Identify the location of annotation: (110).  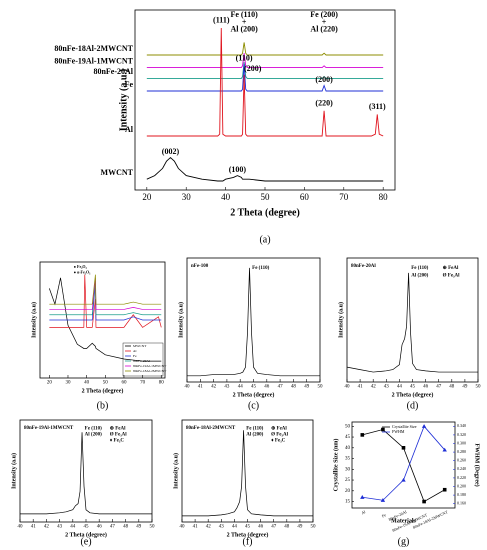
(244, 57).